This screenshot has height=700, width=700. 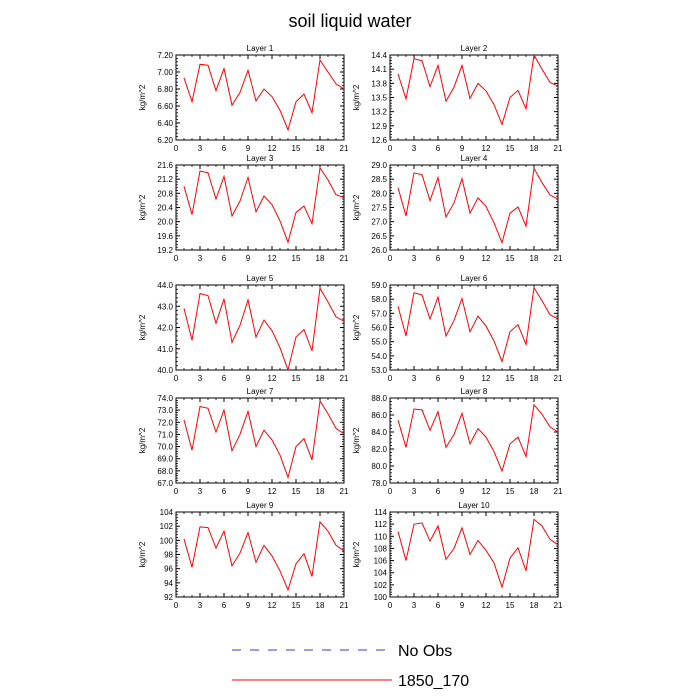 I want to click on y-tick-label: 54.0, so click(x=379, y=356).